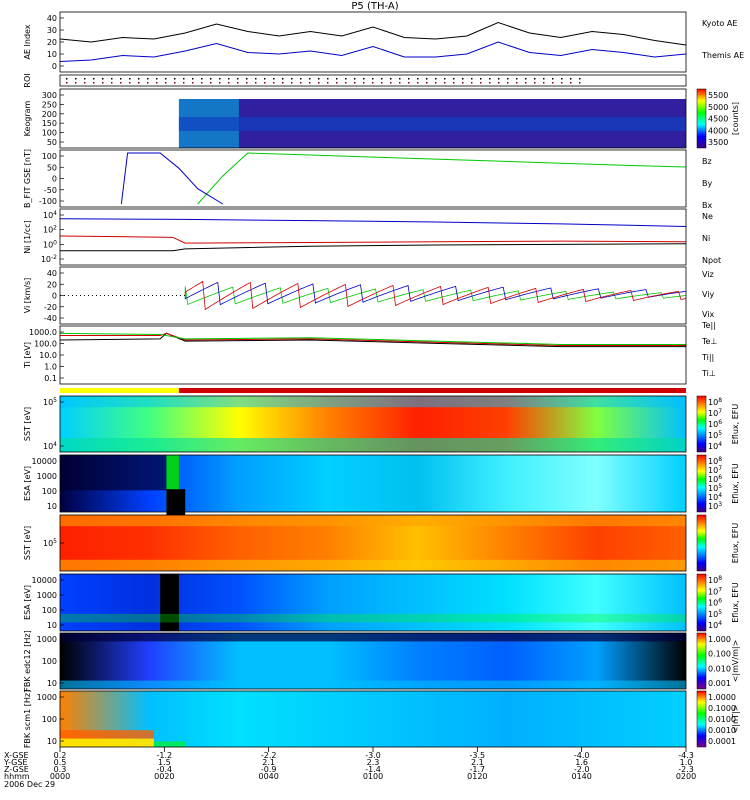  What do you see at coordinates (50, 307) in the screenshot?
I see `velocity-ytick: -20` at bounding box center [50, 307].